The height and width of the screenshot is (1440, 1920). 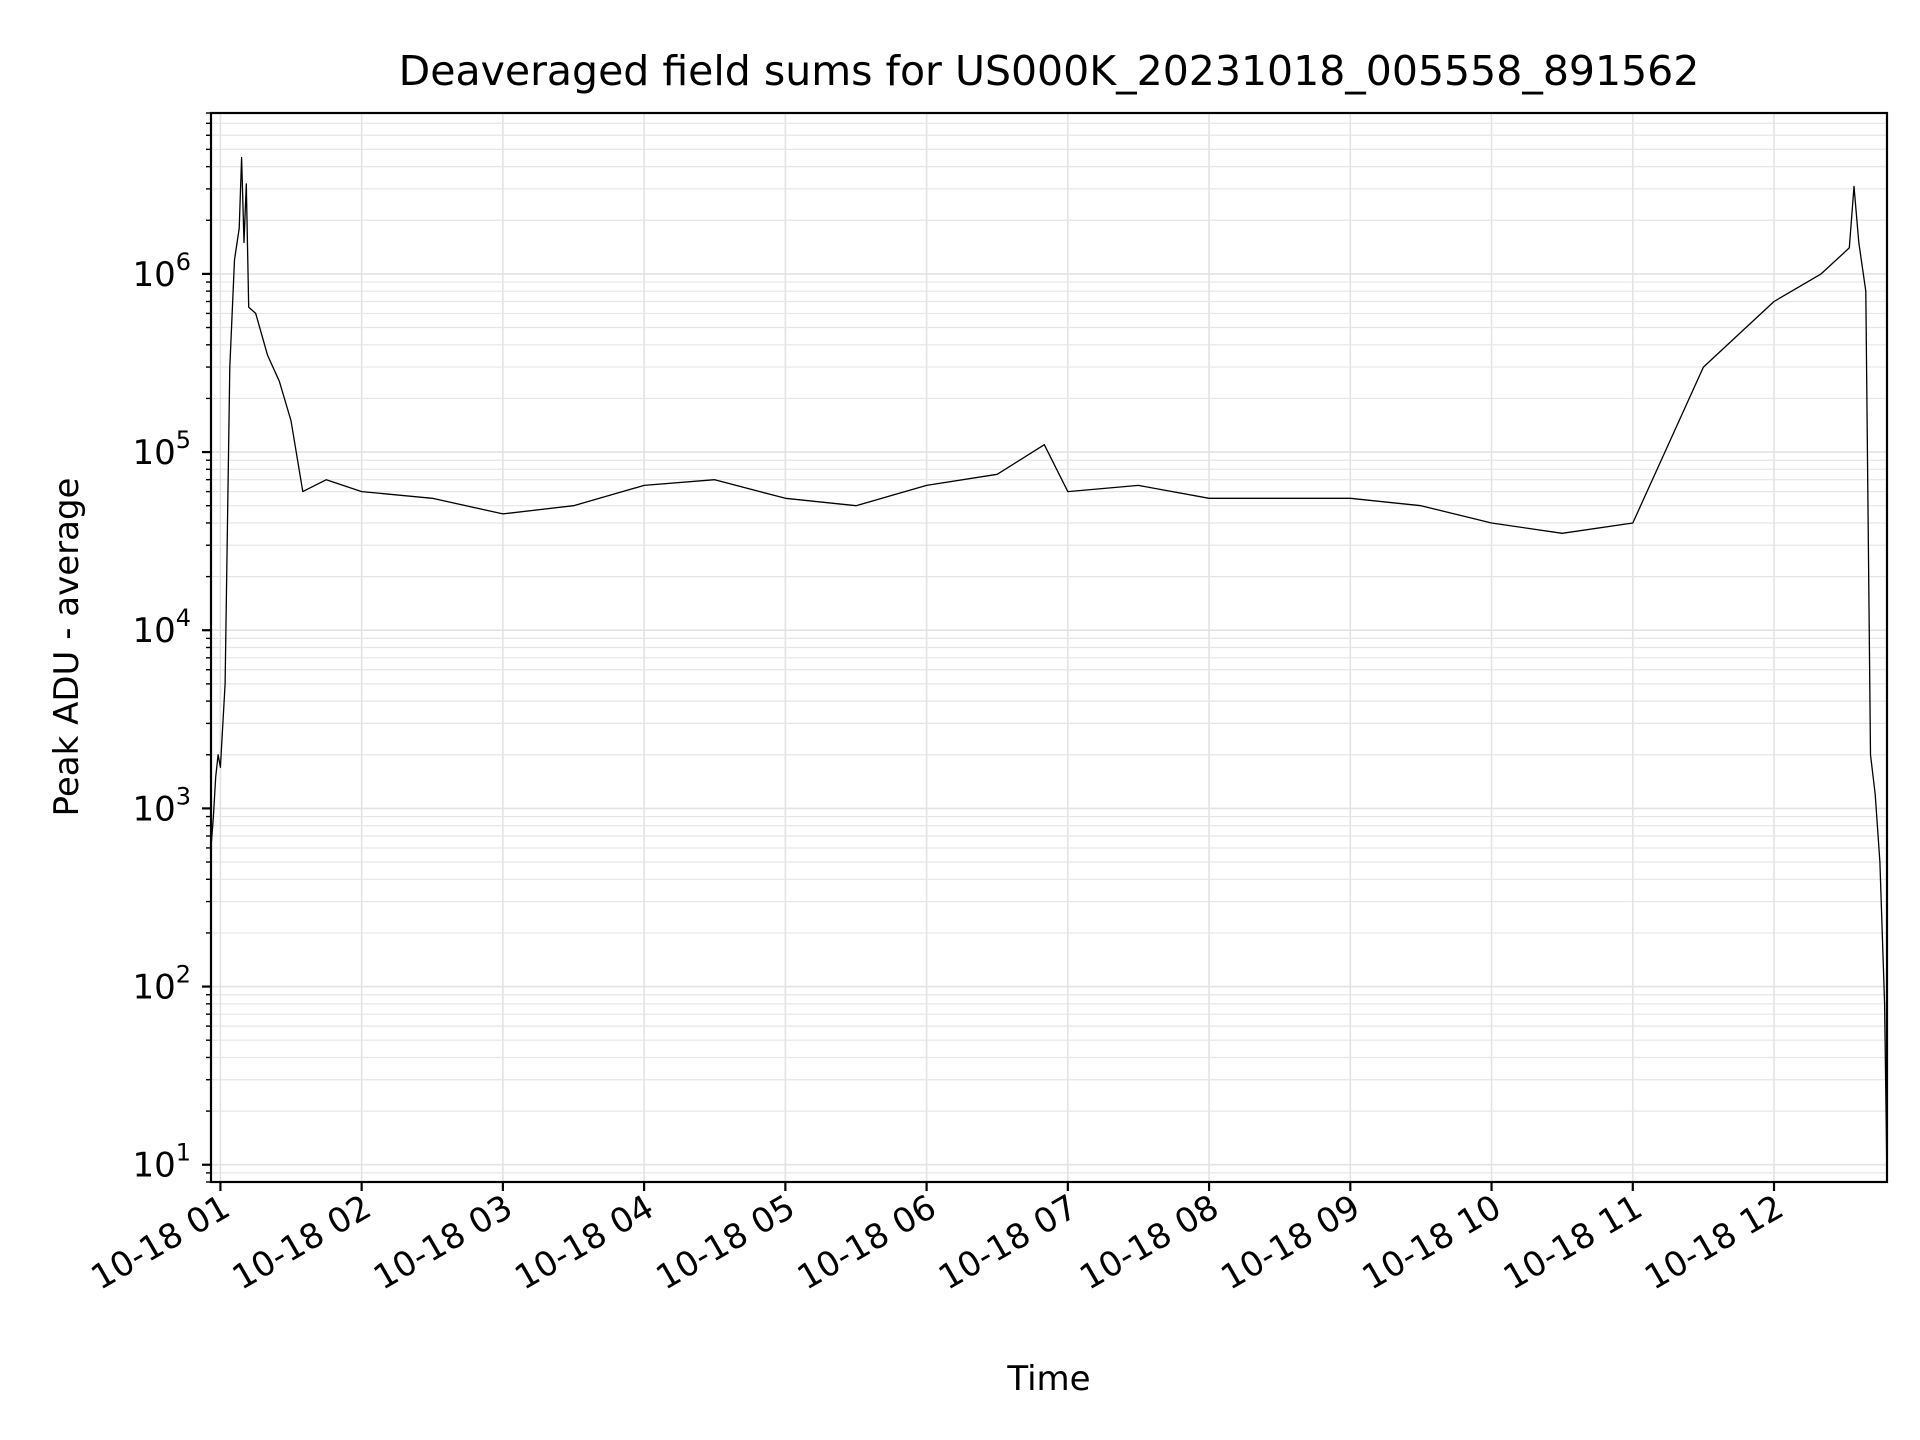 I want to click on x-tick-label: 10-18 12, so click(x=1714, y=1242).